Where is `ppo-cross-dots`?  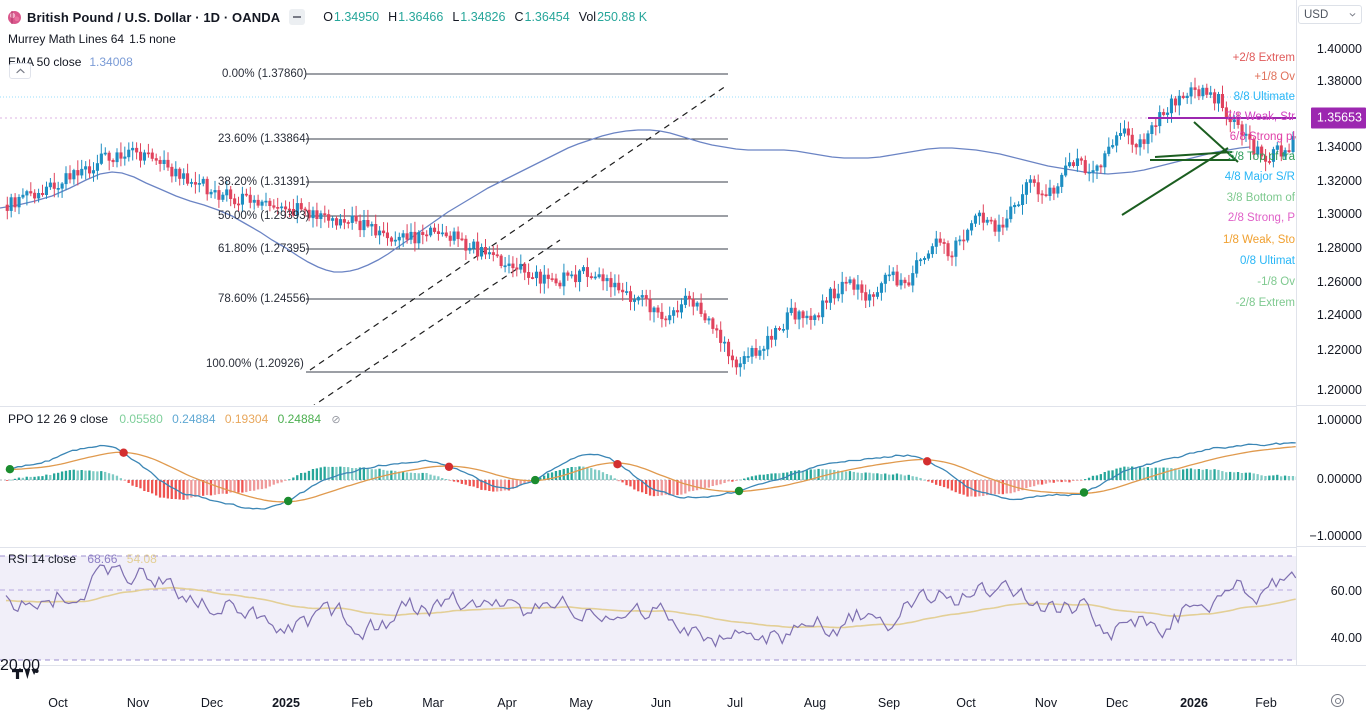 ppo-cross-dots is located at coordinates (547, 477).